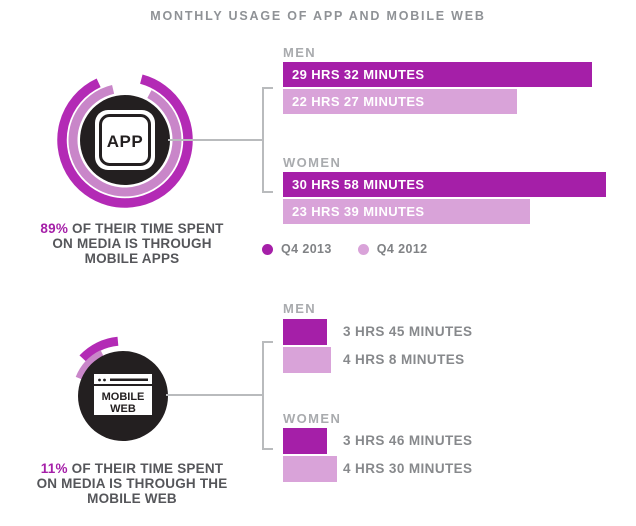 The width and height of the screenshot is (636, 526). I want to click on bar-value-label: 22 HRS 27 MINUTES, so click(358, 101).